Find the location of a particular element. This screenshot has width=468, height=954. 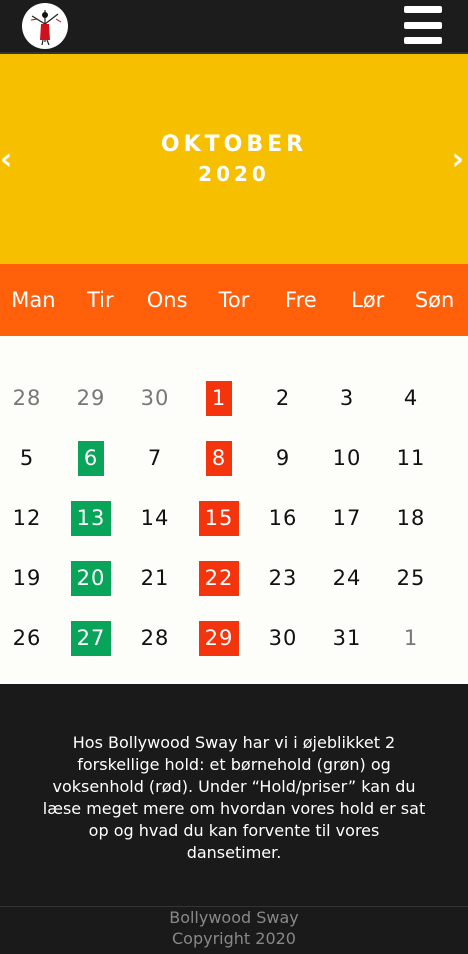

footer: Bollywood Sway Copyright 2020 is located at coordinates (234, 930).